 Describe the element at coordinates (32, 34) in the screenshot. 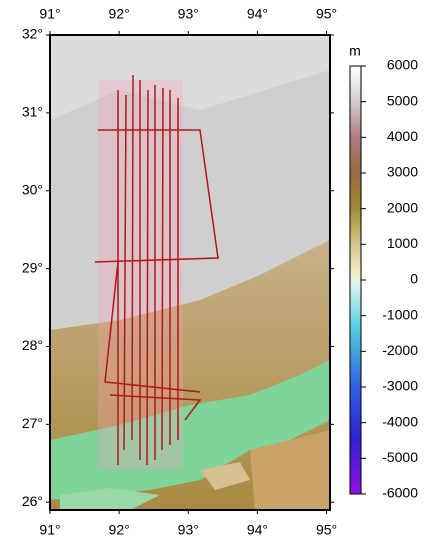

I see `y-tick-label: 32°` at that location.